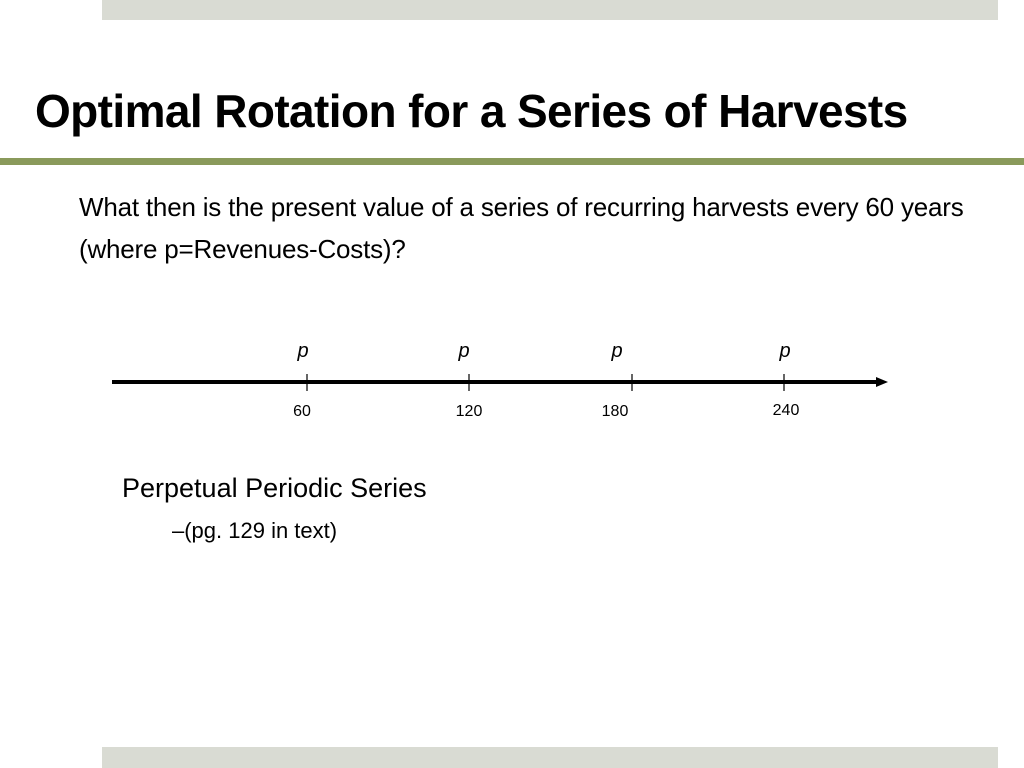 This screenshot has height=768, width=1024. Describe the element at coordinates (615, 411) in the screenshot. I see `tick-label-180: 180` at that location.